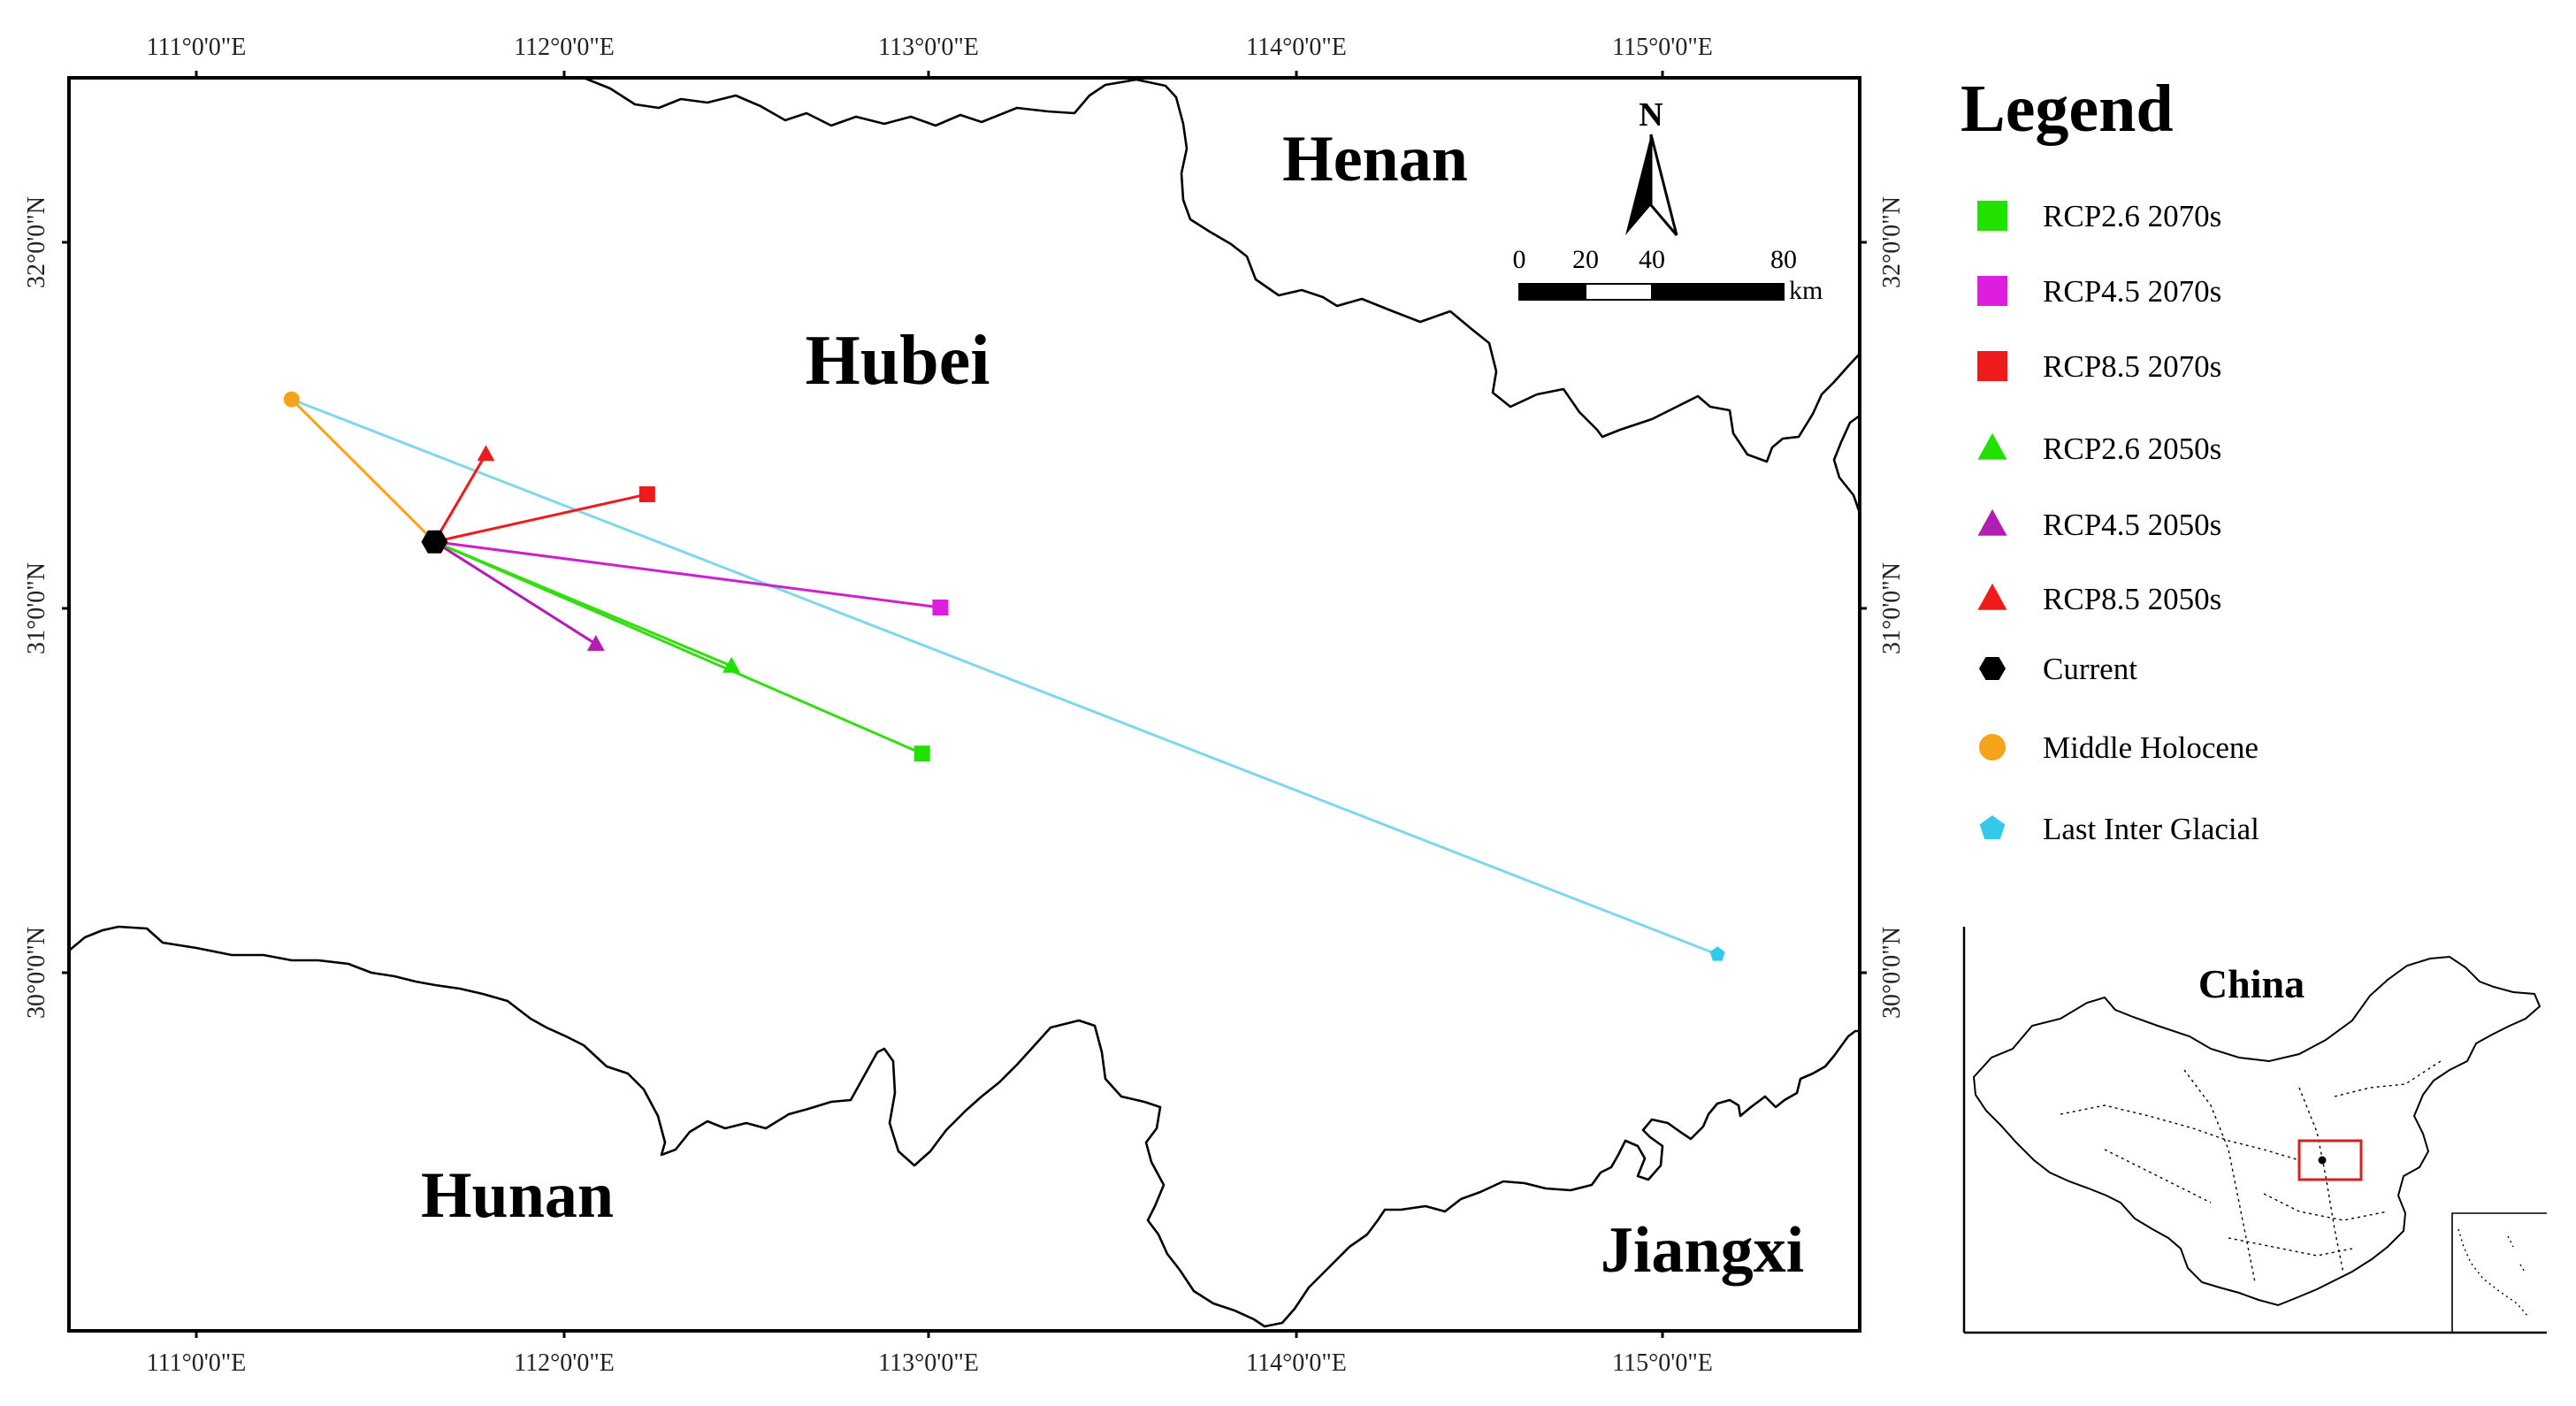 The image size is (2576, 1406). What do you see at coordinates (921, 754) in the screenshot?
I see `centroid-marker-rcp26-2070s` at bounding box center [921, 754].